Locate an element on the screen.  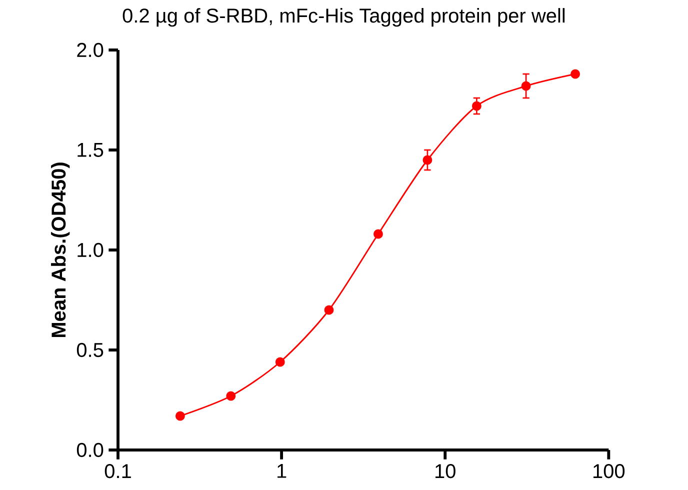
y-tick-label: 1.0 is located at coordinates (91, 250).